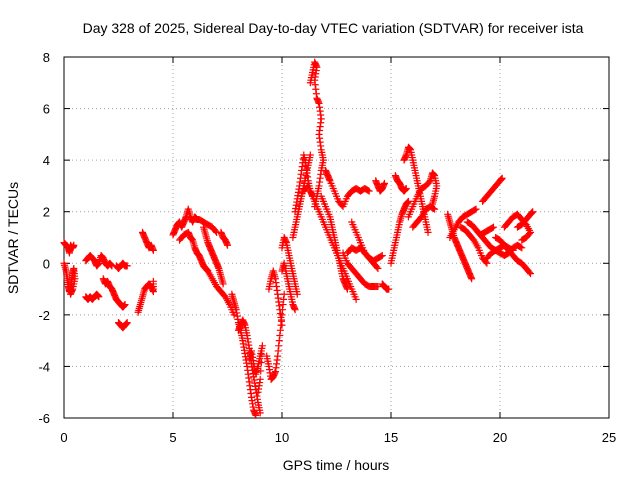 The width and height of the screenshot is (640, 480). I want to click on y-tick-label: -2, so click(44, 315).